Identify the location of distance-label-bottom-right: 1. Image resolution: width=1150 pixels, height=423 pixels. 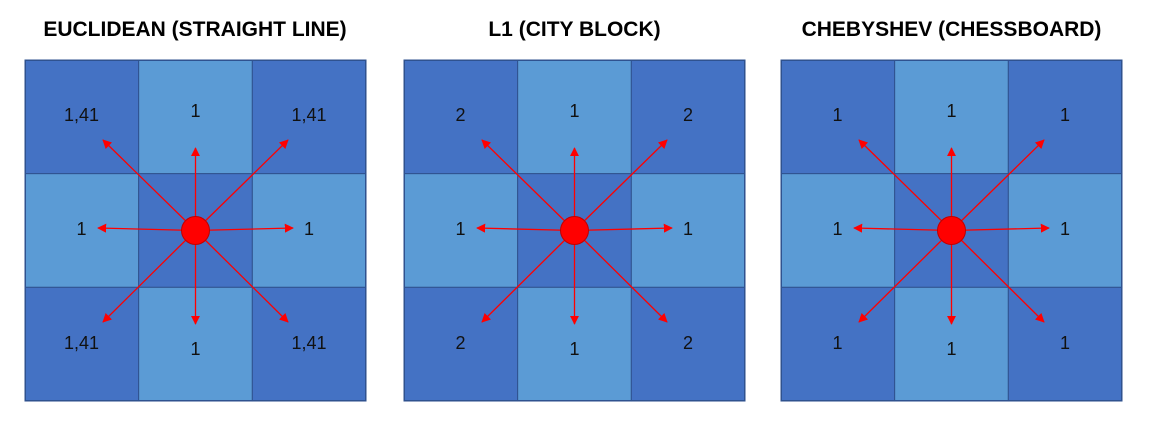
(1065, 343).